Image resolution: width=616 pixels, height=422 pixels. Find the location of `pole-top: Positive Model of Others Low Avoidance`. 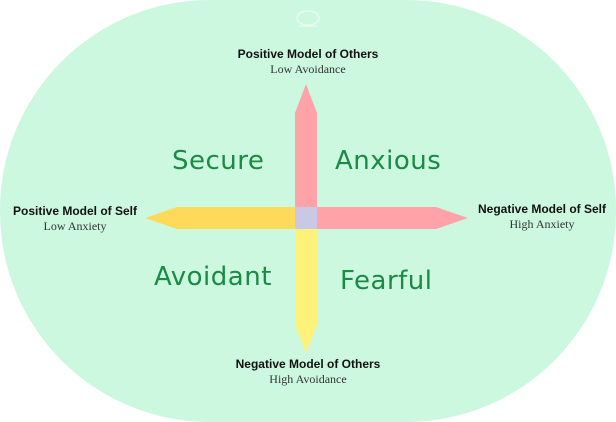

pole-top: Positive Model of Others Low Avoidance is located at coordinates (308, 62).